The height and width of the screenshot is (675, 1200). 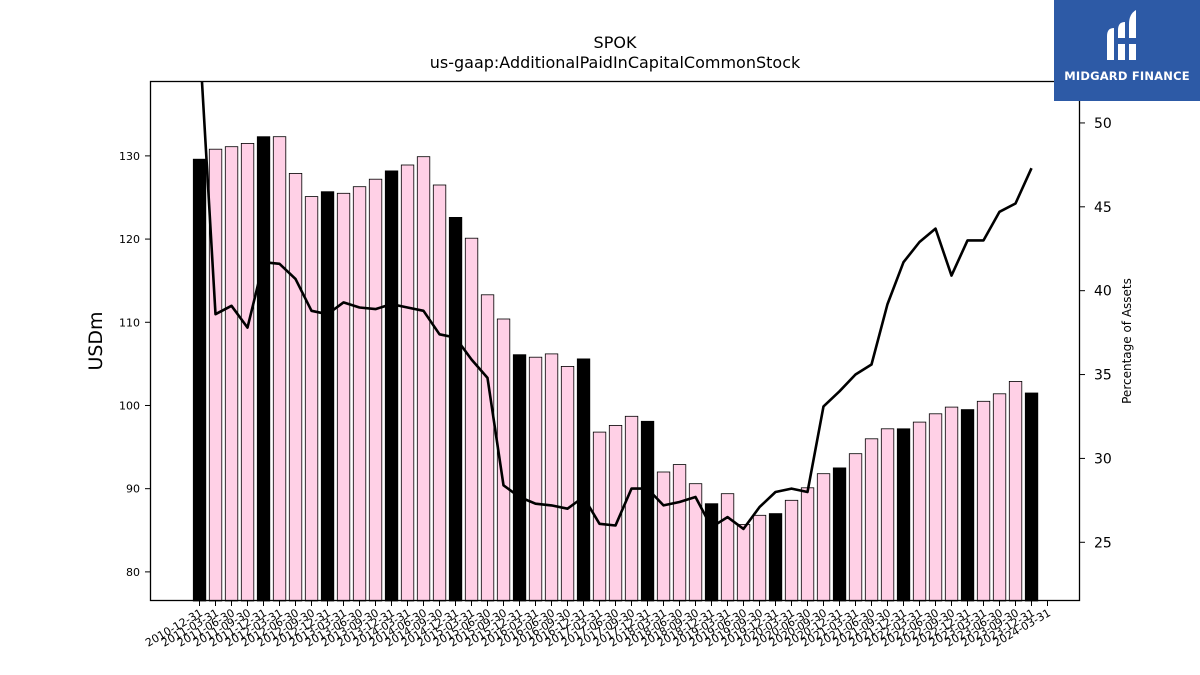 I want to click on y2-tick-label: 25, so click(x=1103, y=543).